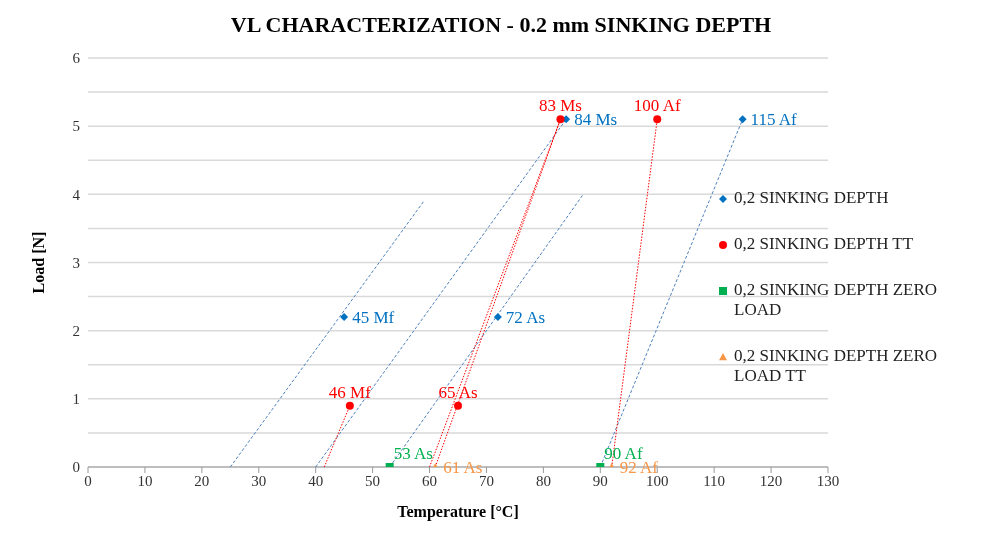  I want to click on y-tick-label: 4, so click(76, 194).